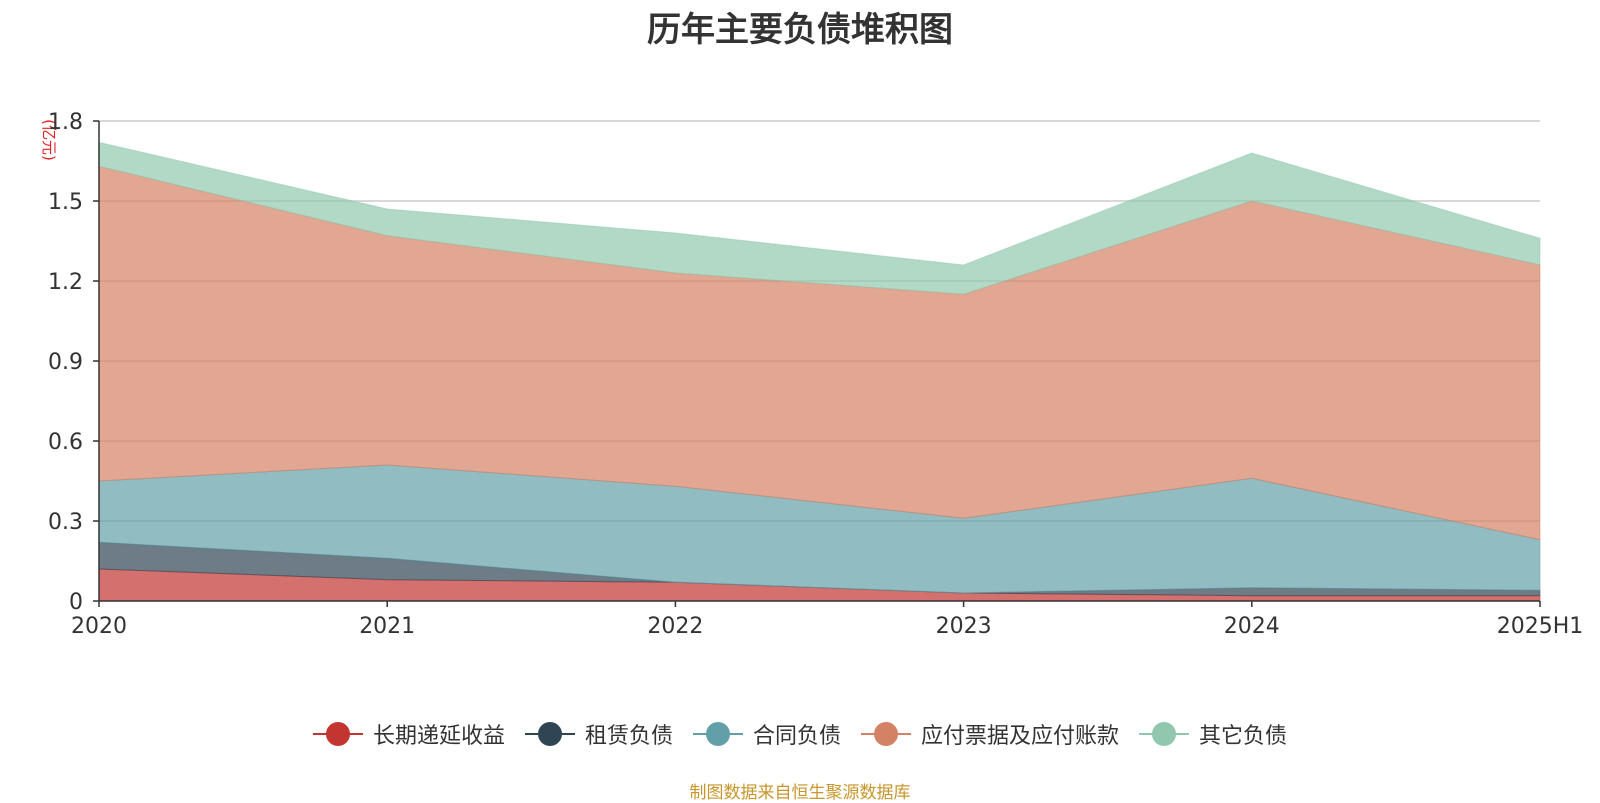 This screenshot has height=803, width=1600. I want to click on chart-title: 历年主要负债堆积图, so click(800, 30).